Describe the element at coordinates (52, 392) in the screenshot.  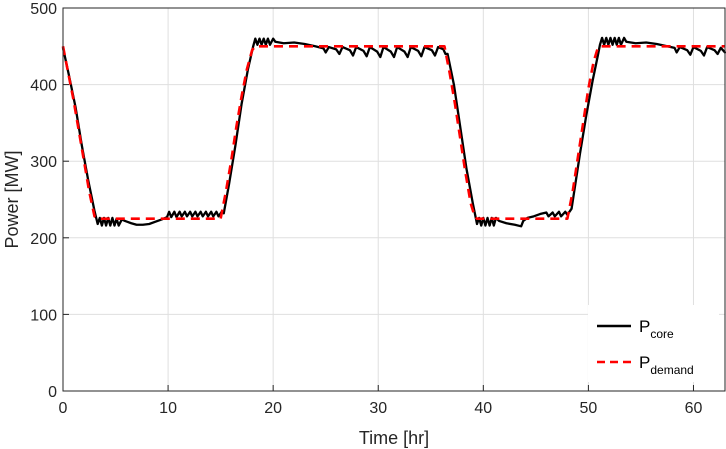
I see `y-tick-label: 0` at that location.